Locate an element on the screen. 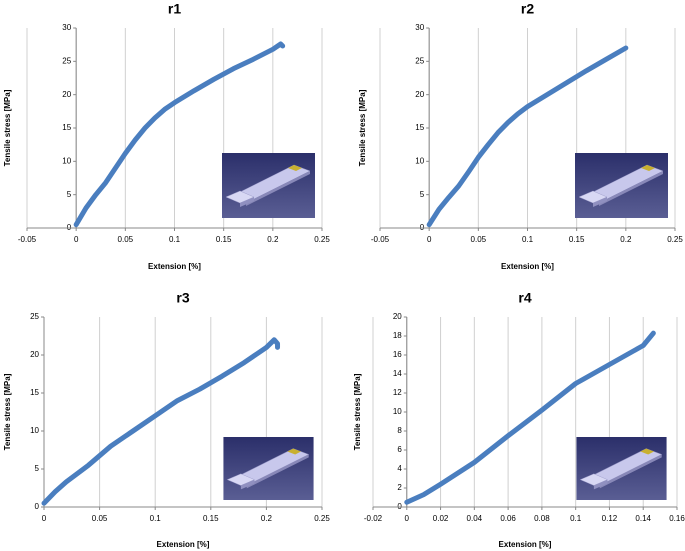  x-tick-label: 0.14 is located at coordinates (643, 518).